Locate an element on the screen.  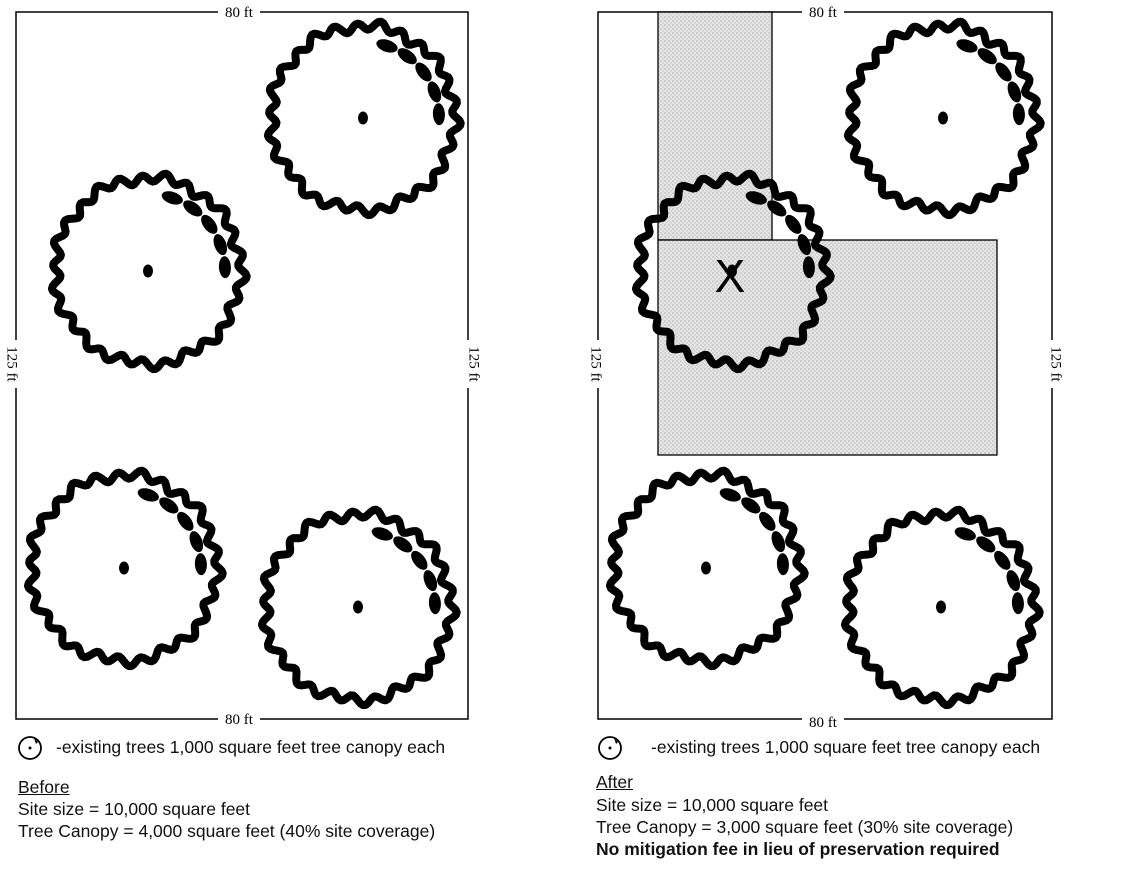
after-site-size: Site size = 10,000 square feet is located at coordinates (712, 805).